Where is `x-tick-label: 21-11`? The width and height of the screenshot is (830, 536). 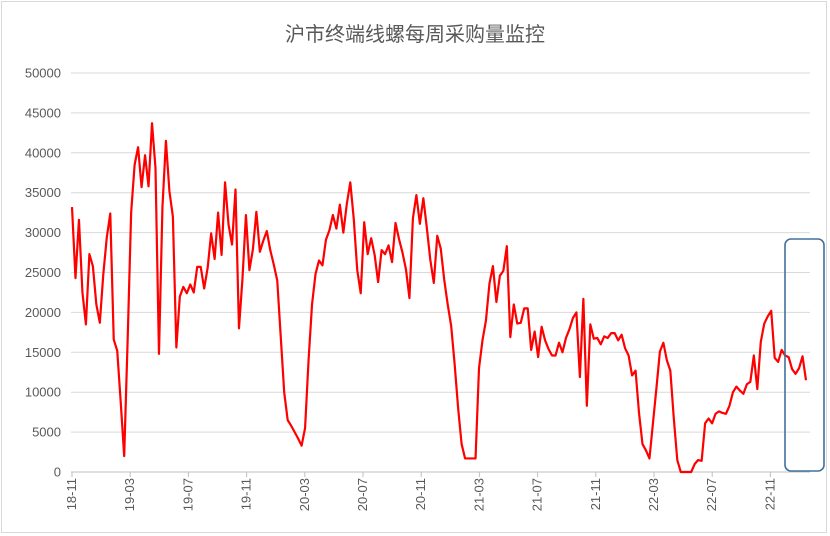 x-tick-label: 21-11 is located at coordinates (595, 494).